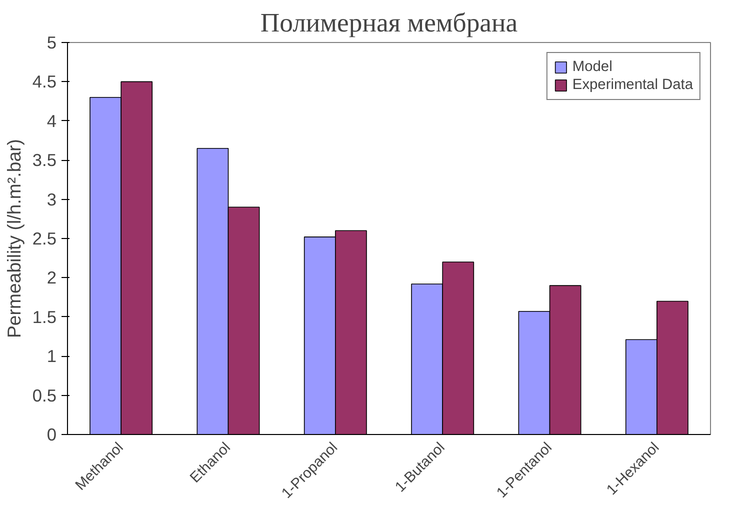 This screenshot has width=730, height=510. What do you see at coordinates (44, 395) in the screenshot?
I see `y-tick-label: 0.5` at bounding box center [44, 395].